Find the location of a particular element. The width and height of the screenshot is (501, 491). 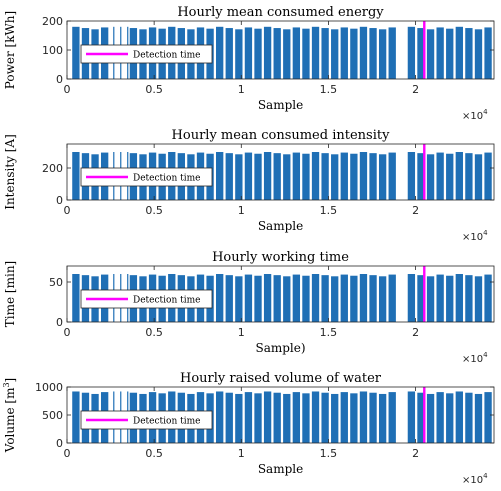

x-tick-label: 0 is located at coordinates (67, 89).